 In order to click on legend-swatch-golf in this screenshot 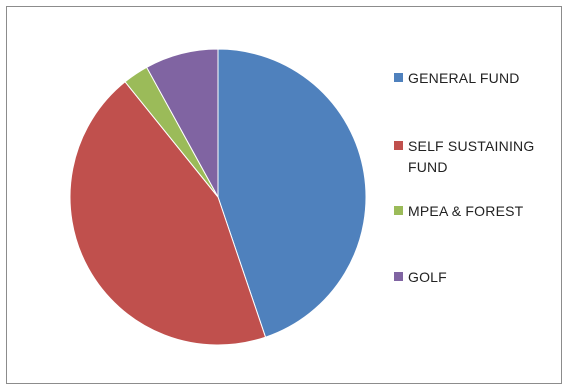, I will do `click(398, 276)`.